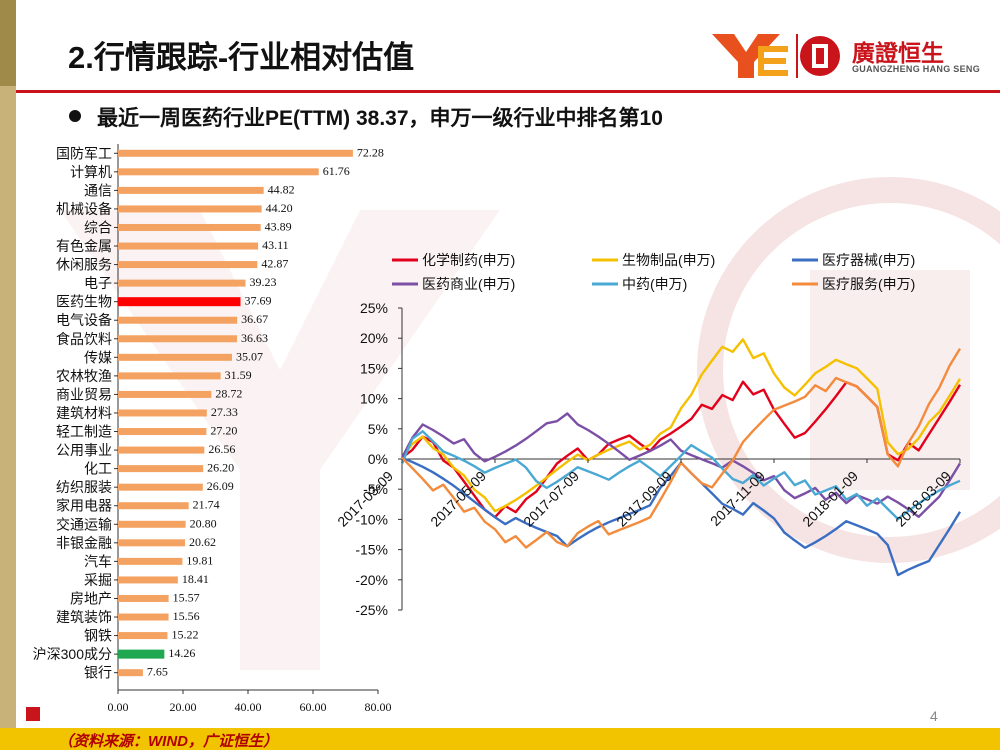  What do you see at coordinates (868, 284) in the screenshot?
I see `legend-label: 医疗服务(申万)` at bounding box center [868, 284].